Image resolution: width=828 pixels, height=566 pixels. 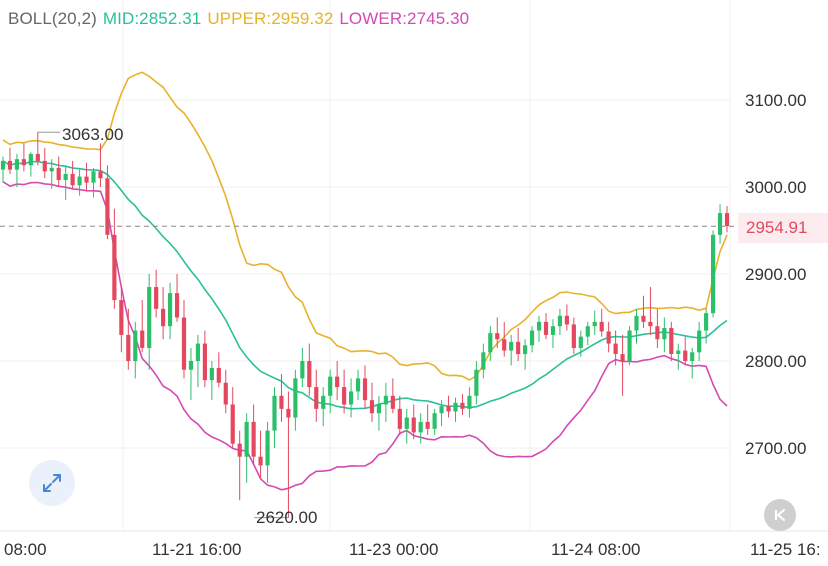 What do you see at coordinates (776, 100) in the screenshot?
I see `y-tick-3100: 3100.00` at bounding box center [776, 100].